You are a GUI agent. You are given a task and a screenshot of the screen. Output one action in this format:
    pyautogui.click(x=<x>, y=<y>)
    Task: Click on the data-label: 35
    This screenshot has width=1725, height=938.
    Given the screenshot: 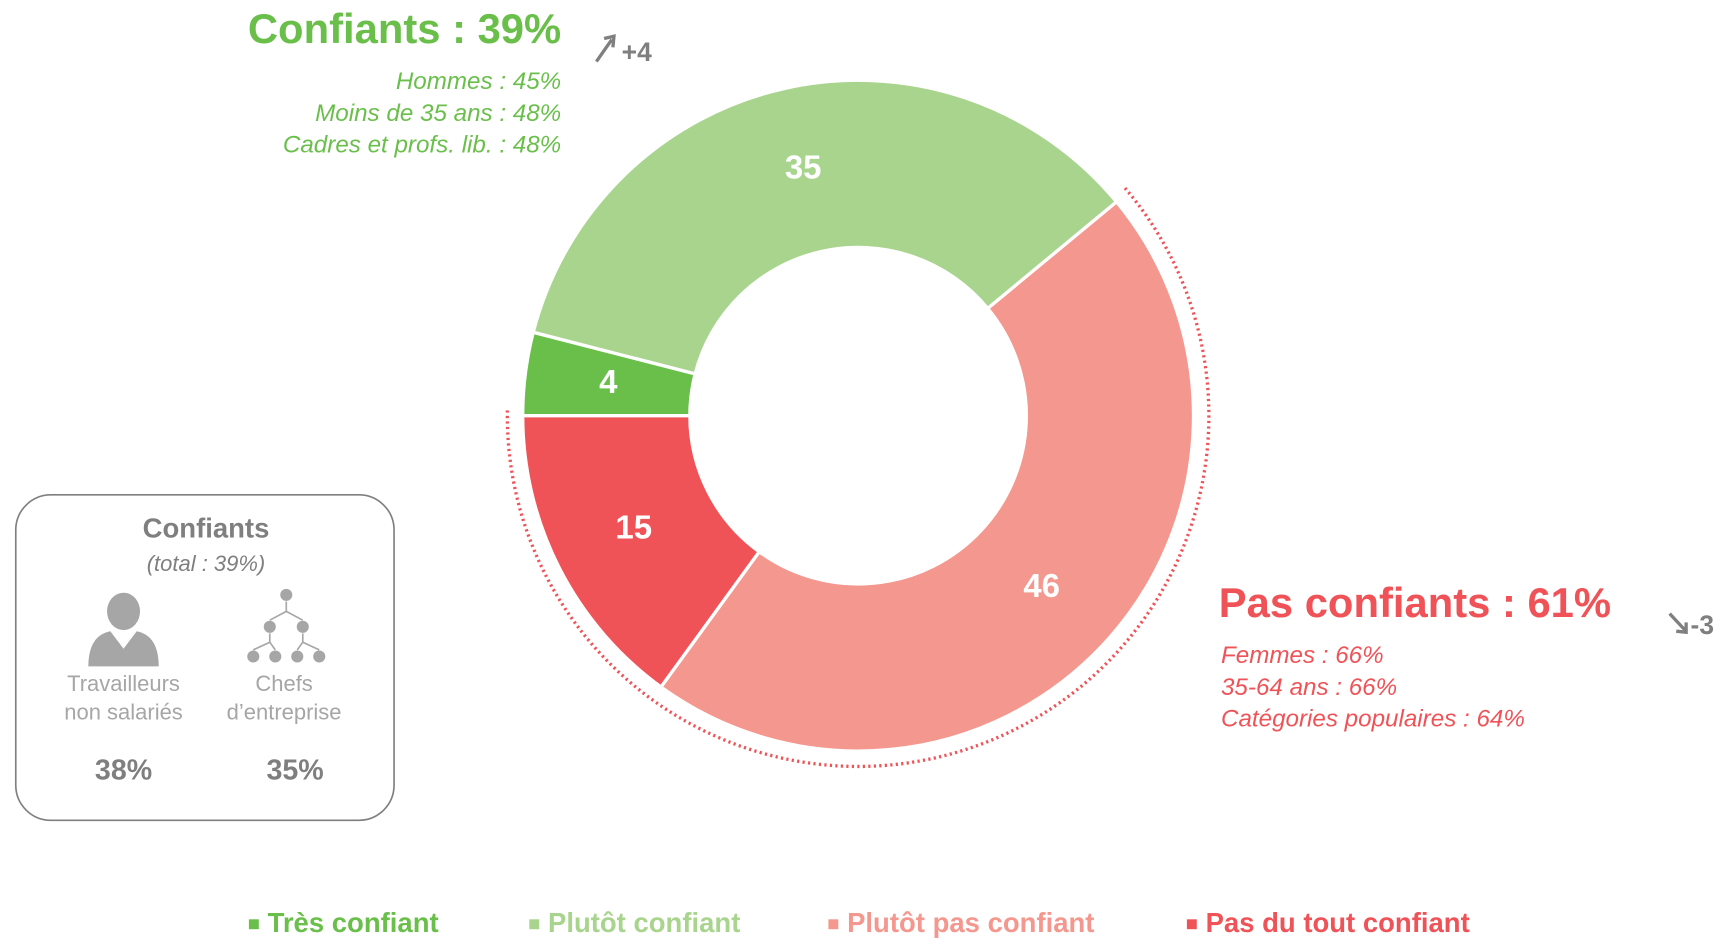 What is the action you would take?
    pyautogui.click(x=803, y=167)
    